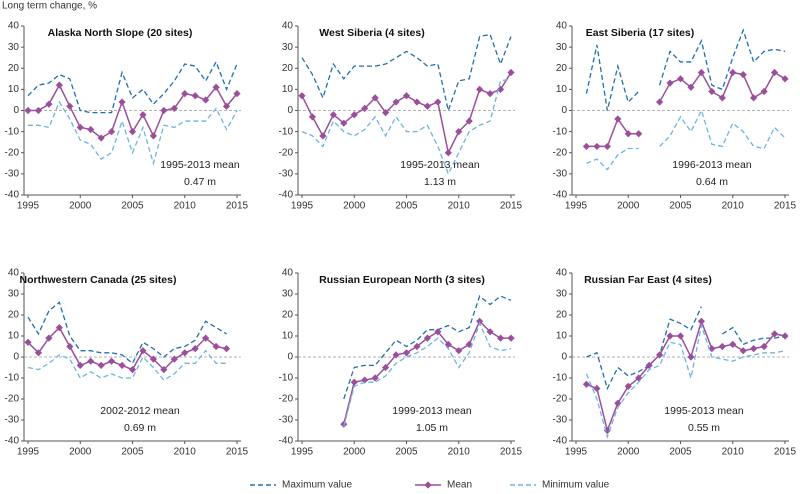 This screenshot has height=494, width=800. I want to click on annotation: 0.64 m, so click(712, 182).